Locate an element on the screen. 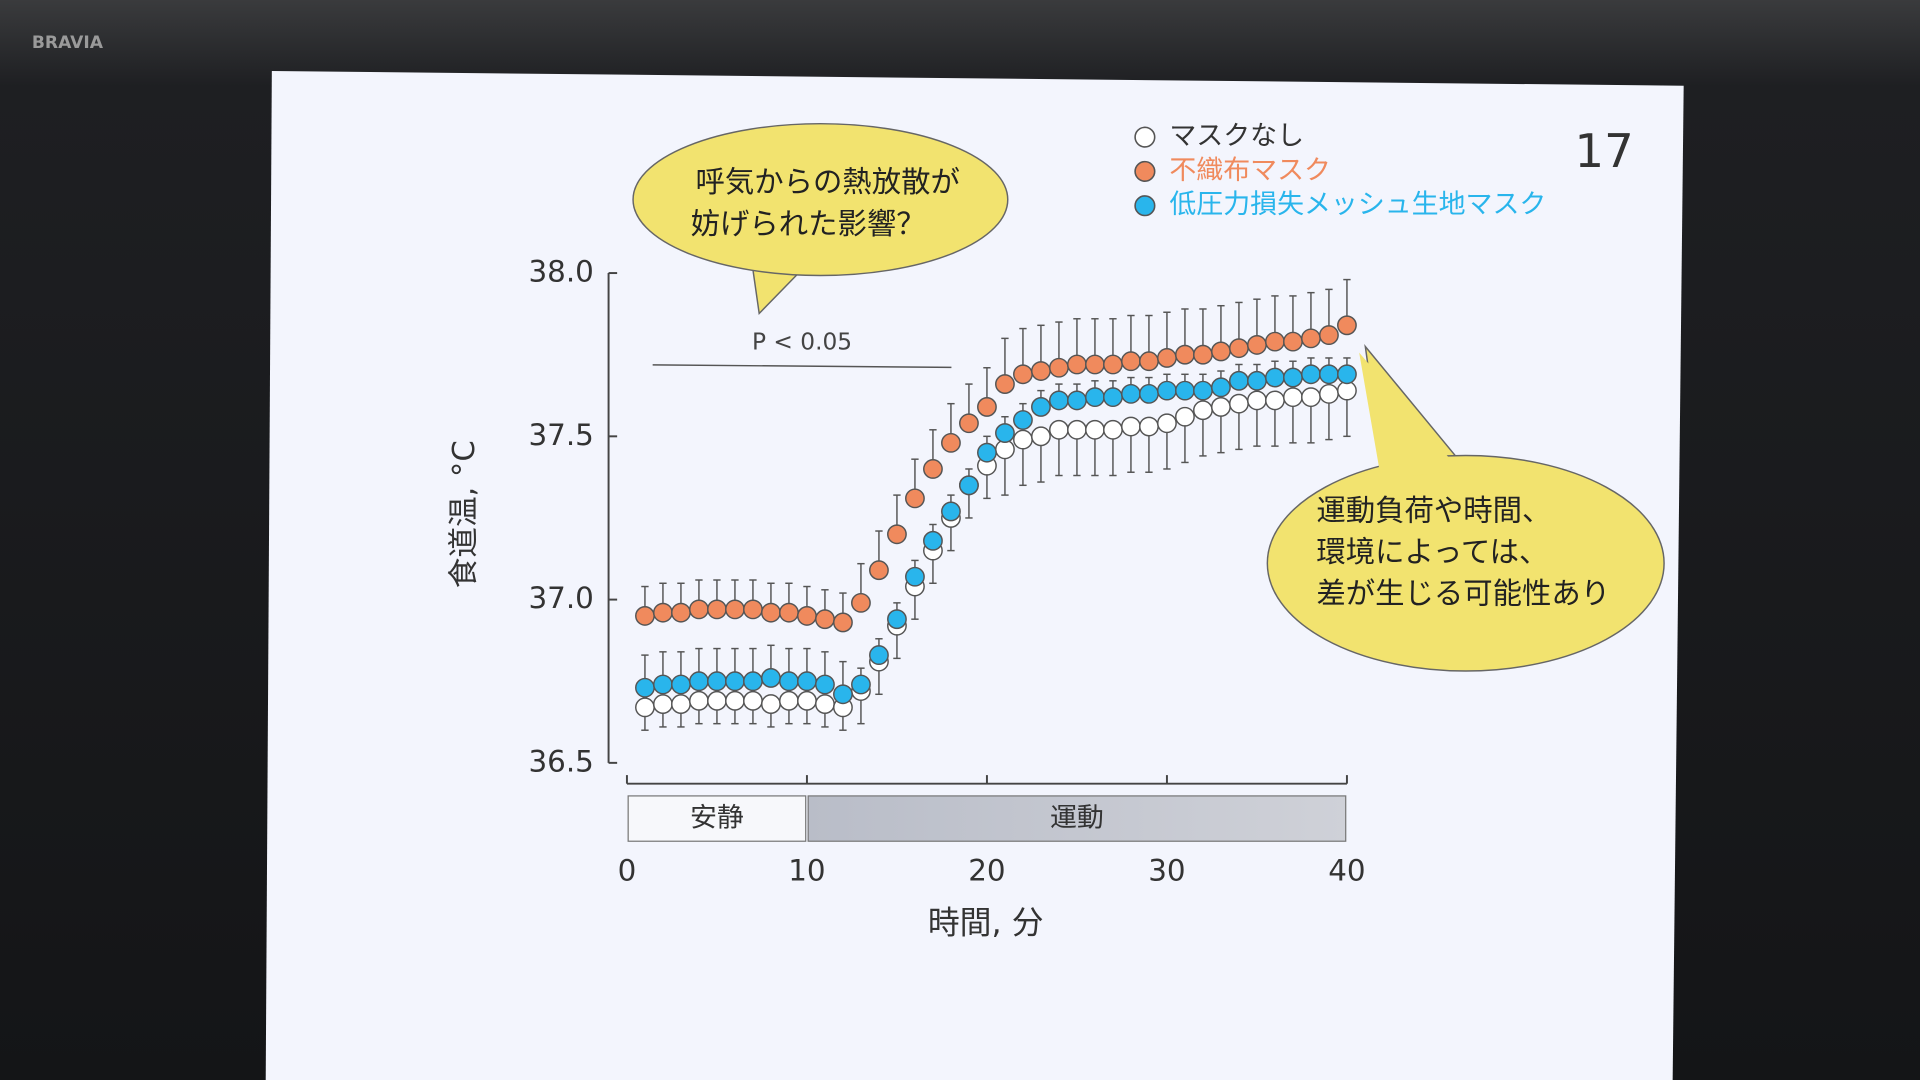 The width and height of the screenshot is (1920, 1080). callout-text: 運動負荷や時間、 is located at coordinates (1433, 510).